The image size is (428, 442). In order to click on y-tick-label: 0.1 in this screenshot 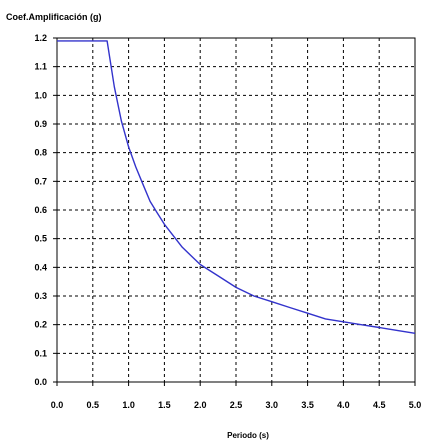, I will do `click(40, 353)`.